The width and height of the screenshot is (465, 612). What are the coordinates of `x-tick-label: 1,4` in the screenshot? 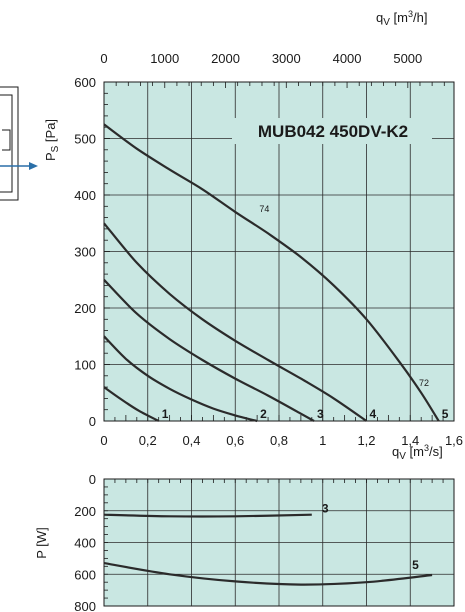 It's located at (410, 440).